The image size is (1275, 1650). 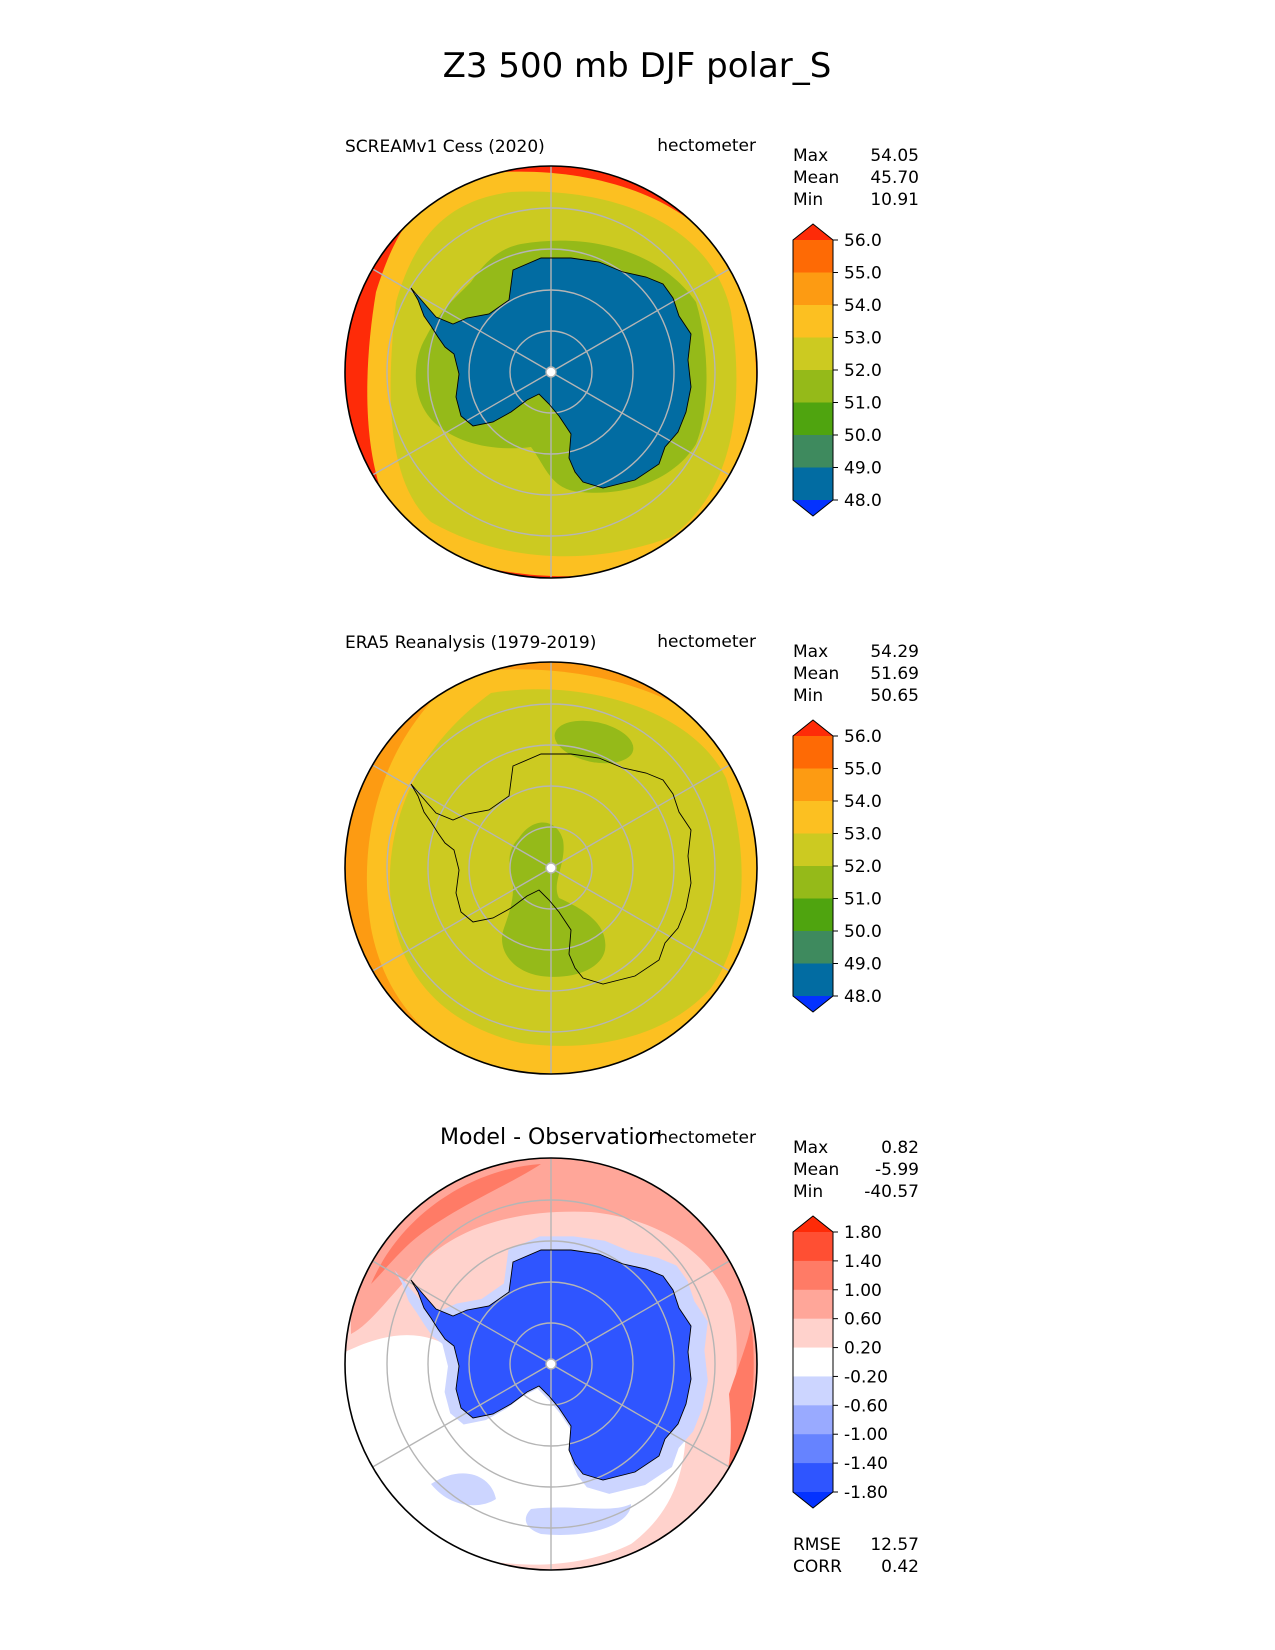 What do you see at coordinates (594, 742) in the screenshot?
I see `field-low-north` at bounding box center [594, 742].